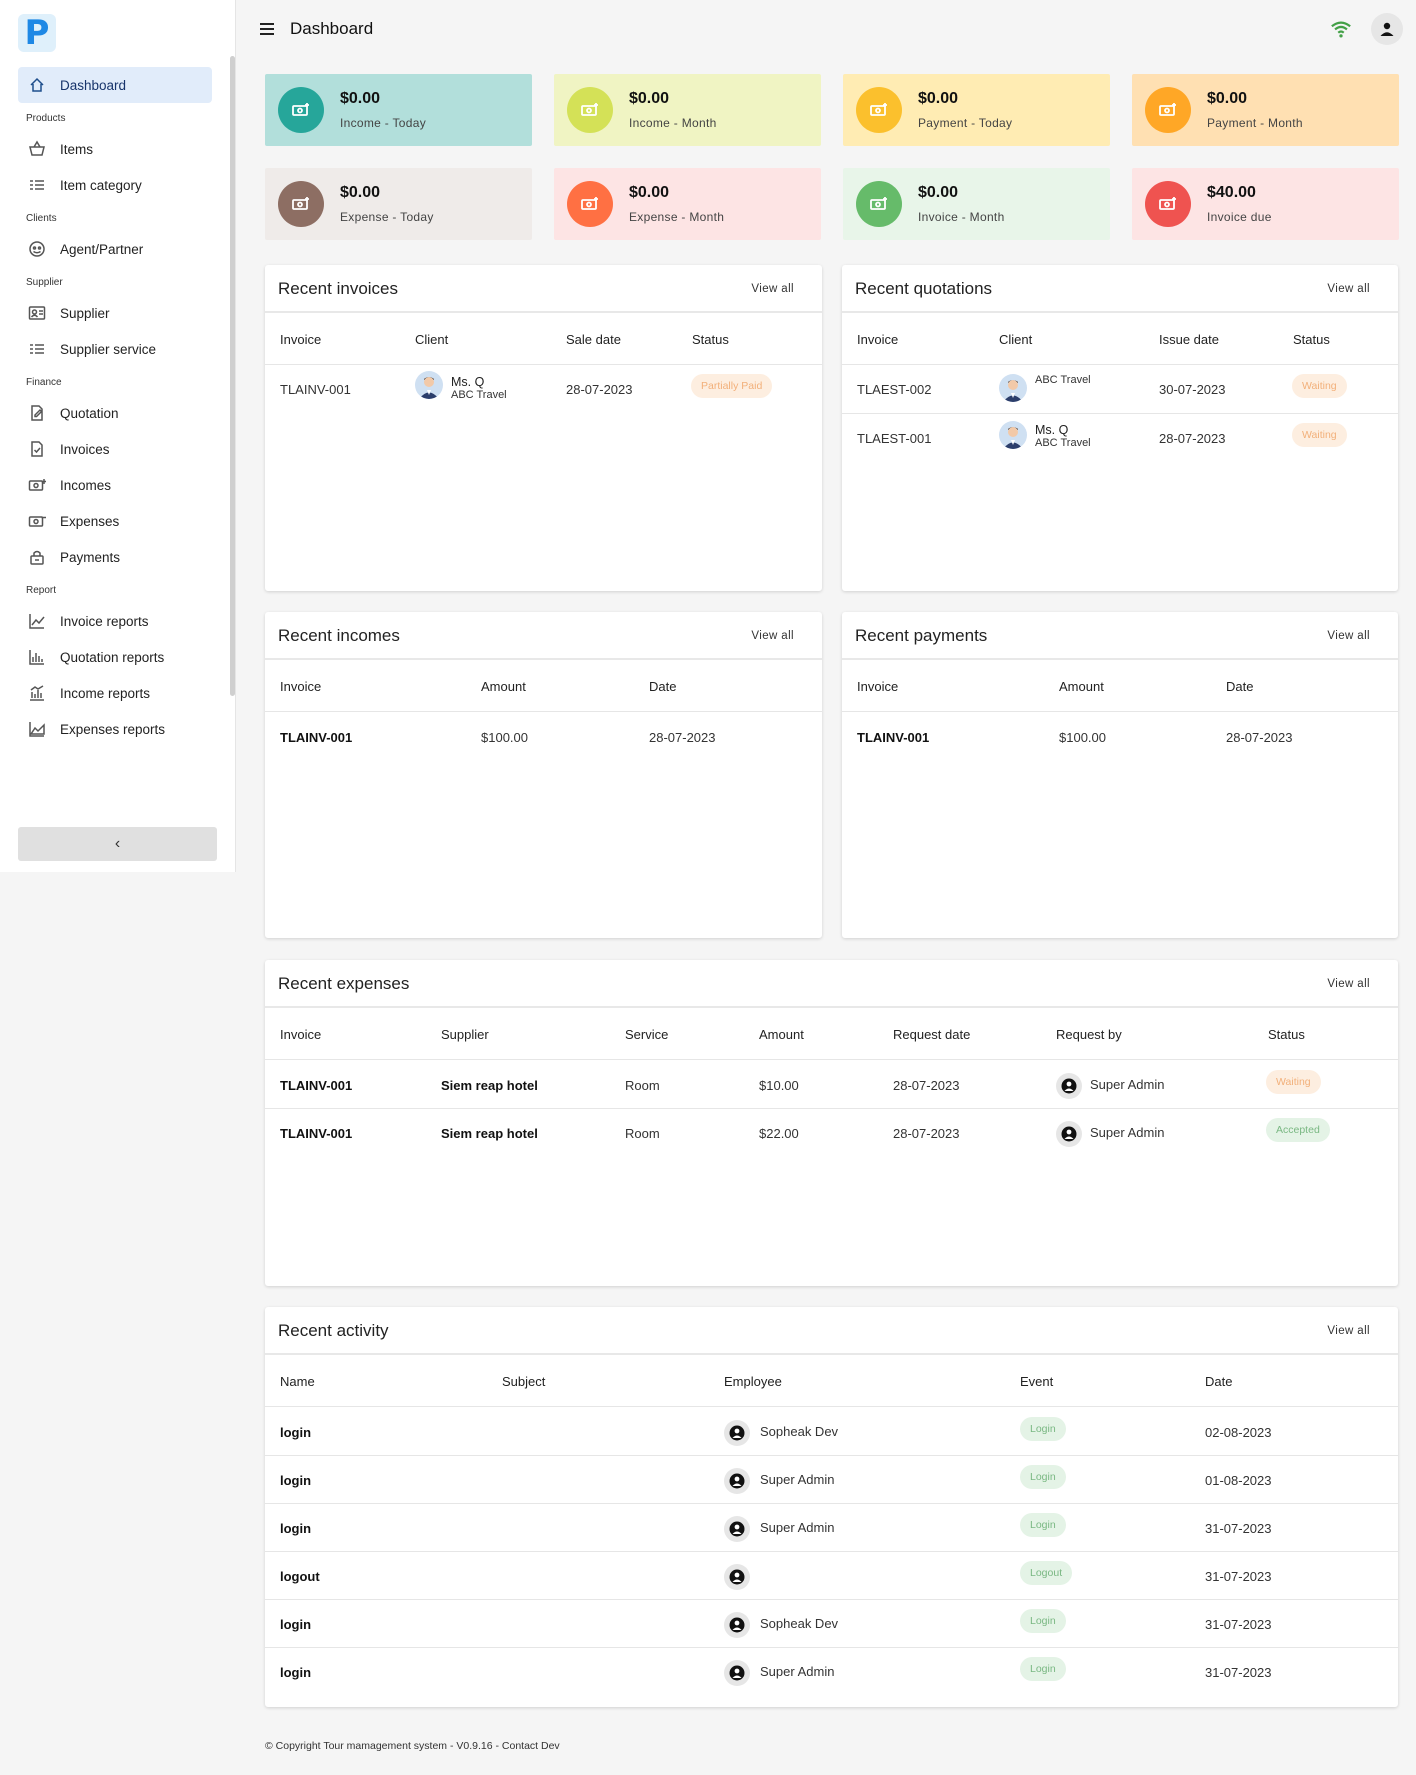 Image resolution: width=1416 pixels, height=1775 pixels. Describe the element at coordinates (781, 1034) in the screenshot. I see `column-header: Amount` at that location.